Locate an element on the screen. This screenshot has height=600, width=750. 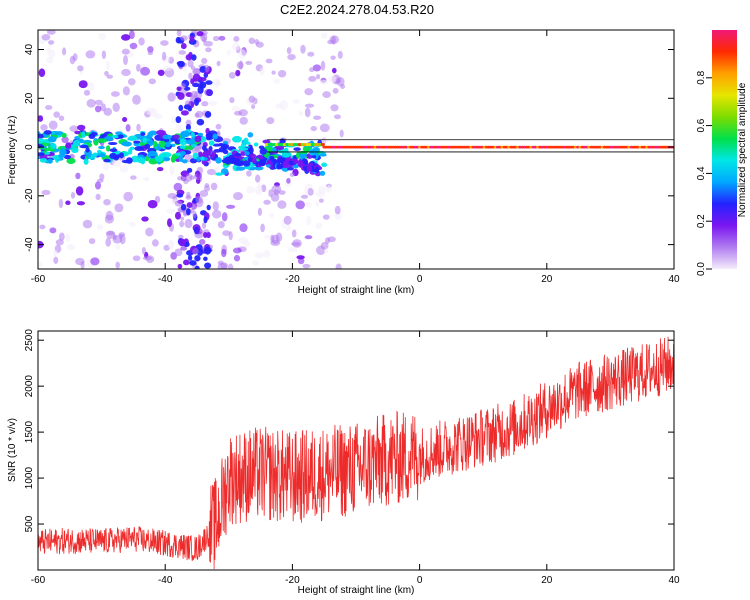
spectrogram-xlabel: Height of straight line (km) is located at coordinates (356, 290).